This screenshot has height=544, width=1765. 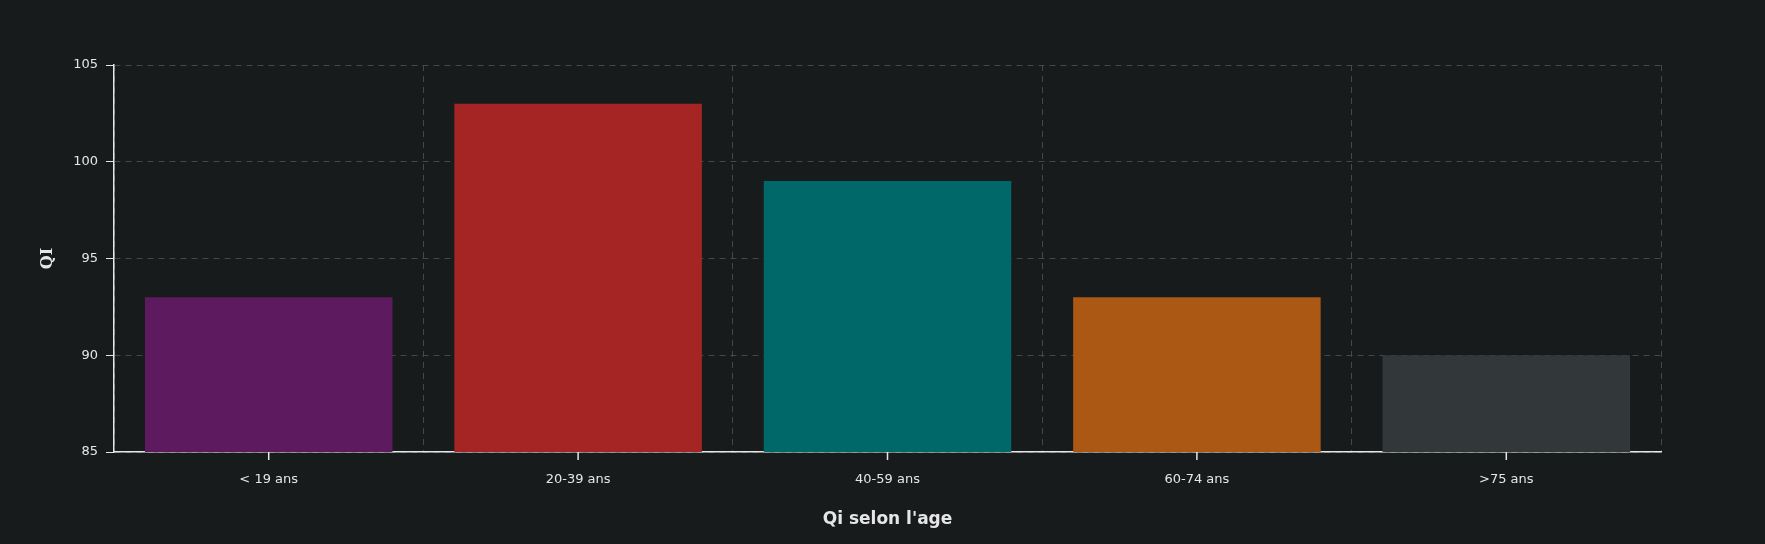 What do you see at coordinates (887, 518) in the screenshot?
I see `x-axis-title: Qi selon l'age` at bounding box center [887, 518].